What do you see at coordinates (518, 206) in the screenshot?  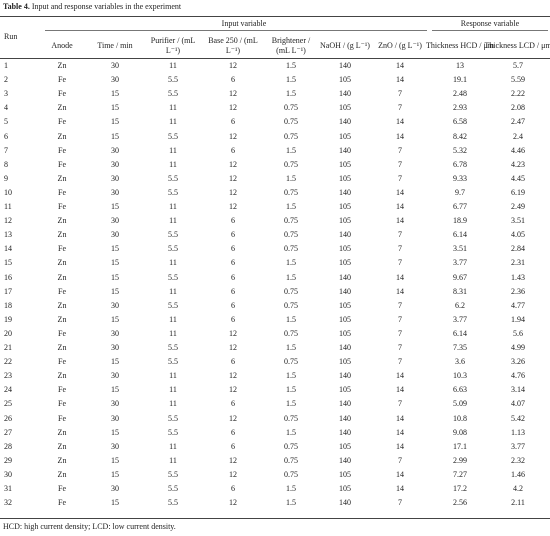 I see `cell: 2.49` at bounding box center [518, 206].